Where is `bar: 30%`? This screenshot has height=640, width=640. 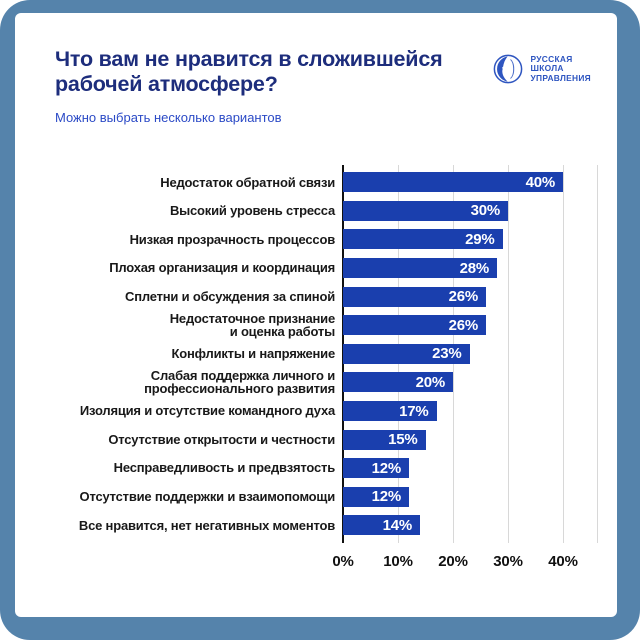 bar: 30% is located at coordinates (425, 210).